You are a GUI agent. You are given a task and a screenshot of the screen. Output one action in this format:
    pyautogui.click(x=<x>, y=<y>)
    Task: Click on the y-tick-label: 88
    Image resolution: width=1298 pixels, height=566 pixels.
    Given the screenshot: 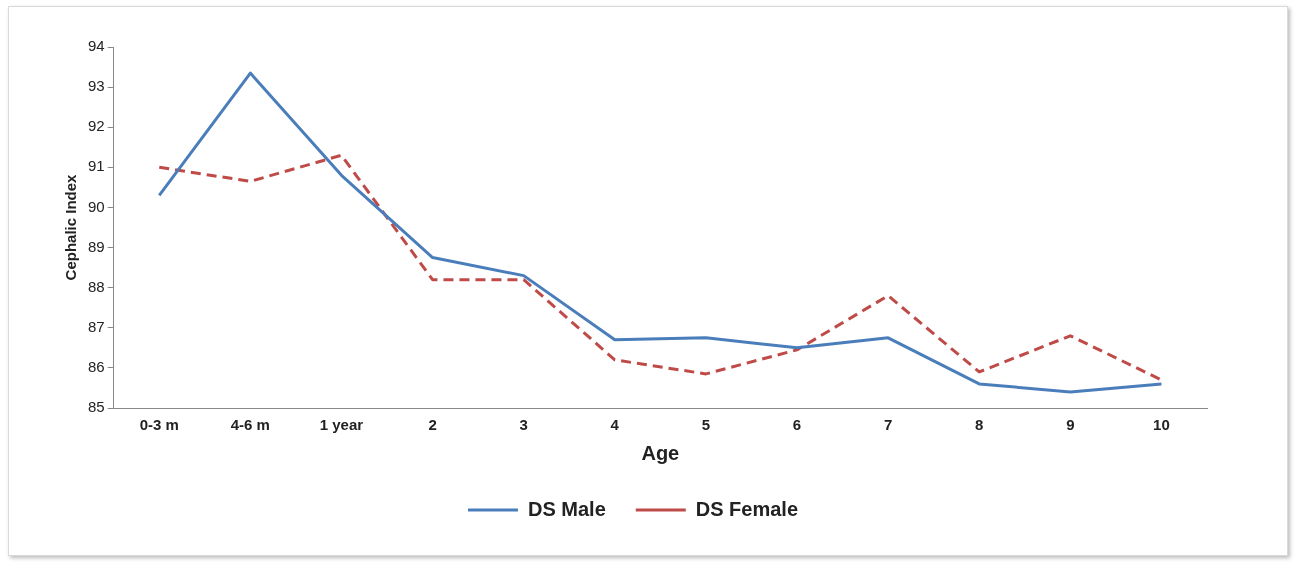 What is the action you would take?
    pyautogui.click(x=96, y=286)
    